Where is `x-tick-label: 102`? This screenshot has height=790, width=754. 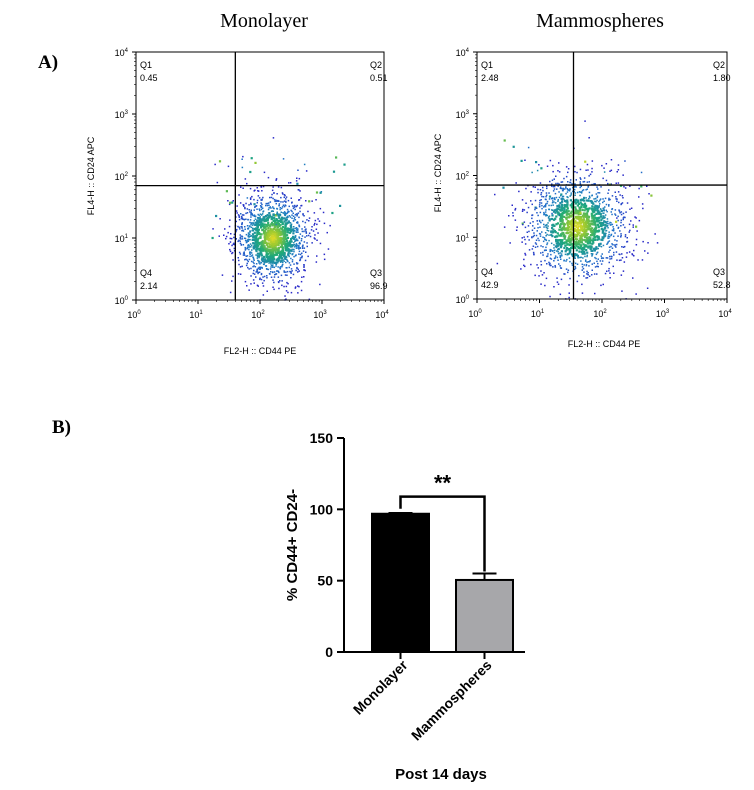
x-tick-label: 102 is located at coordinates (258, 315).